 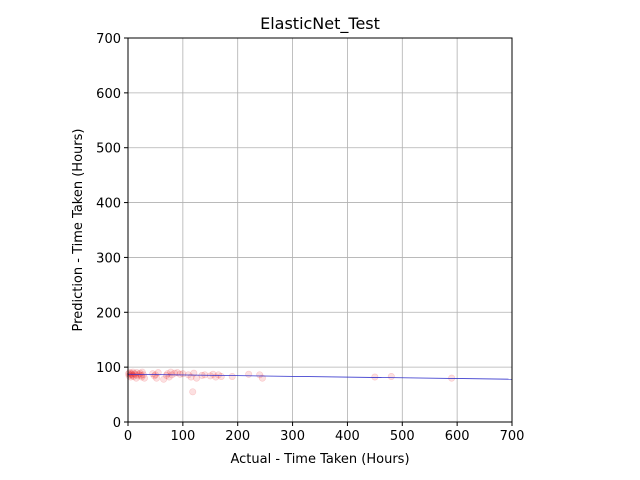 What do you see at coordinates (108, 39) in the screenshot?
I see `y-tick-label: 700` at bounding box center [108, 39].